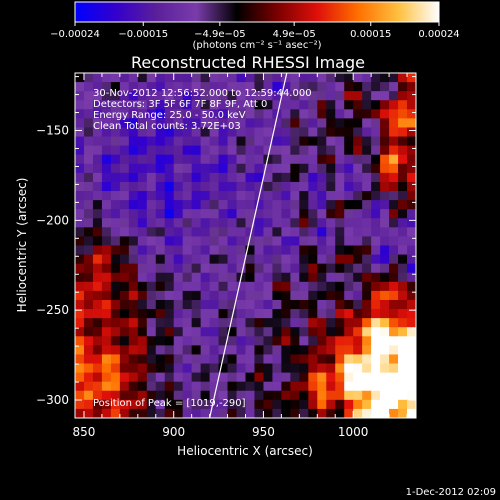  I want to click on chart-title: Reconstructed RHESSI Image, so click(248, 62).